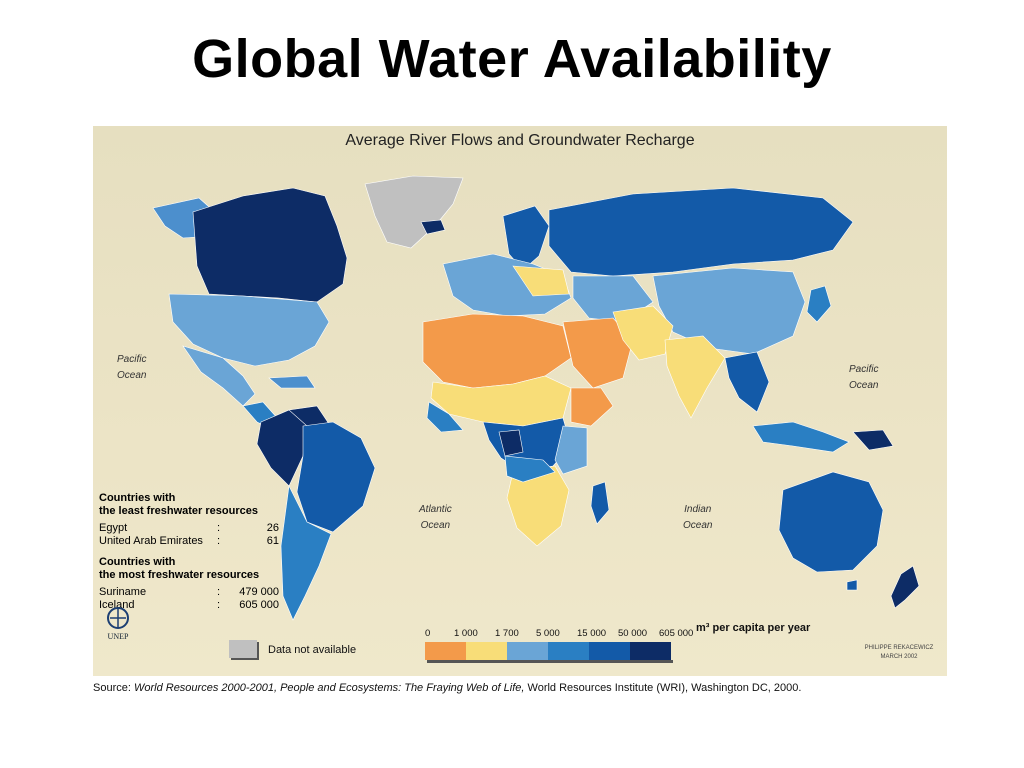  I want to click on south-america-south, so click(306, 552).